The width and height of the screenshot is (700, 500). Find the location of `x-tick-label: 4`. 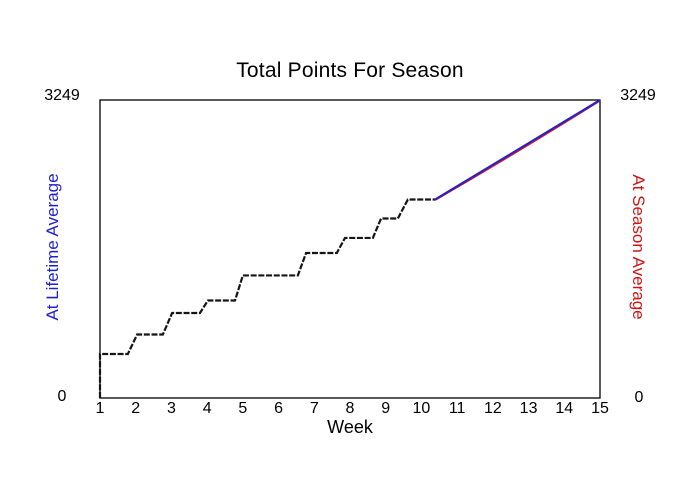

x-tick-label: 4 is located at coordinates (207, 408).